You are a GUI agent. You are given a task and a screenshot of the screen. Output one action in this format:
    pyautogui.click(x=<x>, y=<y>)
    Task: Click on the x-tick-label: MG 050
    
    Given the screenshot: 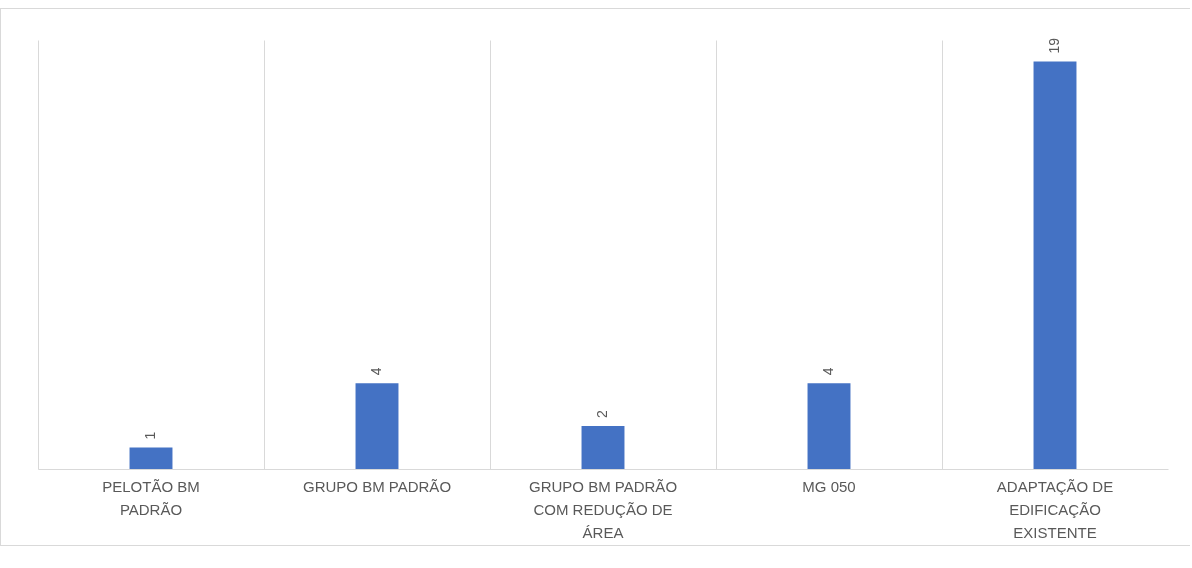 What is the action you would take?
    pyautogui.click(x=829, y=486)
    